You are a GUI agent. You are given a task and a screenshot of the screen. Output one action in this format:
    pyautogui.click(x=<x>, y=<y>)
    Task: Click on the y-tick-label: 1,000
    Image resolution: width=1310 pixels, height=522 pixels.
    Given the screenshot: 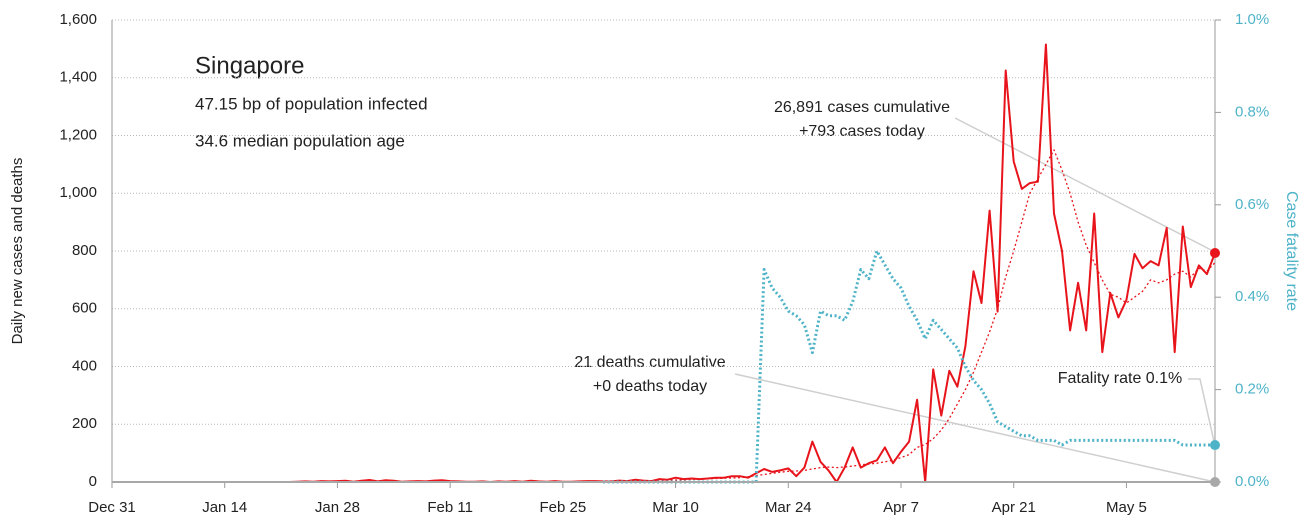 What is the action you would take?
    pyautogui.click(x=78, y=192)
    